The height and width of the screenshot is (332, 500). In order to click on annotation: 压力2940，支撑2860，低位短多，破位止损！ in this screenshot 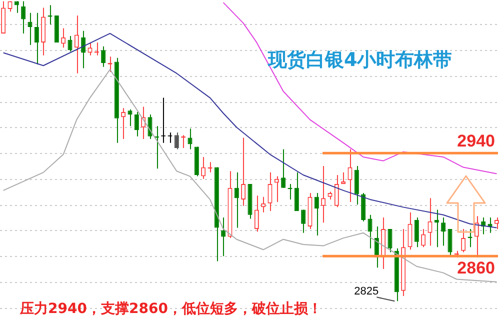, I will do `click(171, 309)`.